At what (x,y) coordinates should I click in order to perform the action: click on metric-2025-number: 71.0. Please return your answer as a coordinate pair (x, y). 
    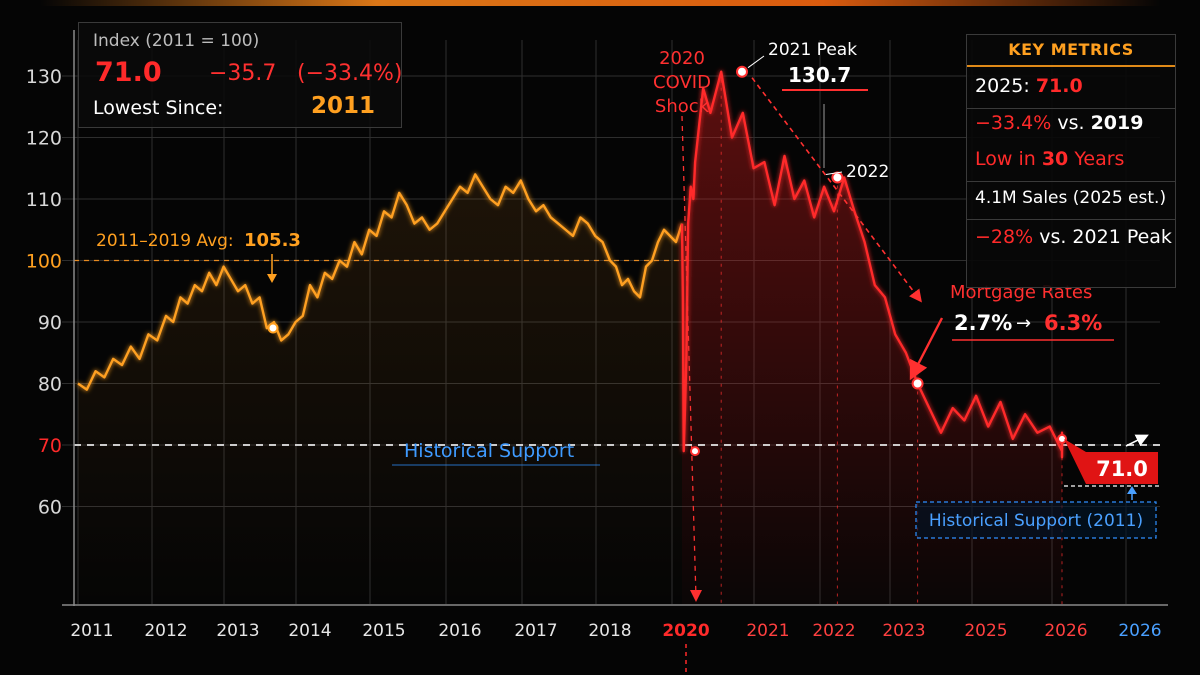
    Looking at the image, I should click on (1059, 86).